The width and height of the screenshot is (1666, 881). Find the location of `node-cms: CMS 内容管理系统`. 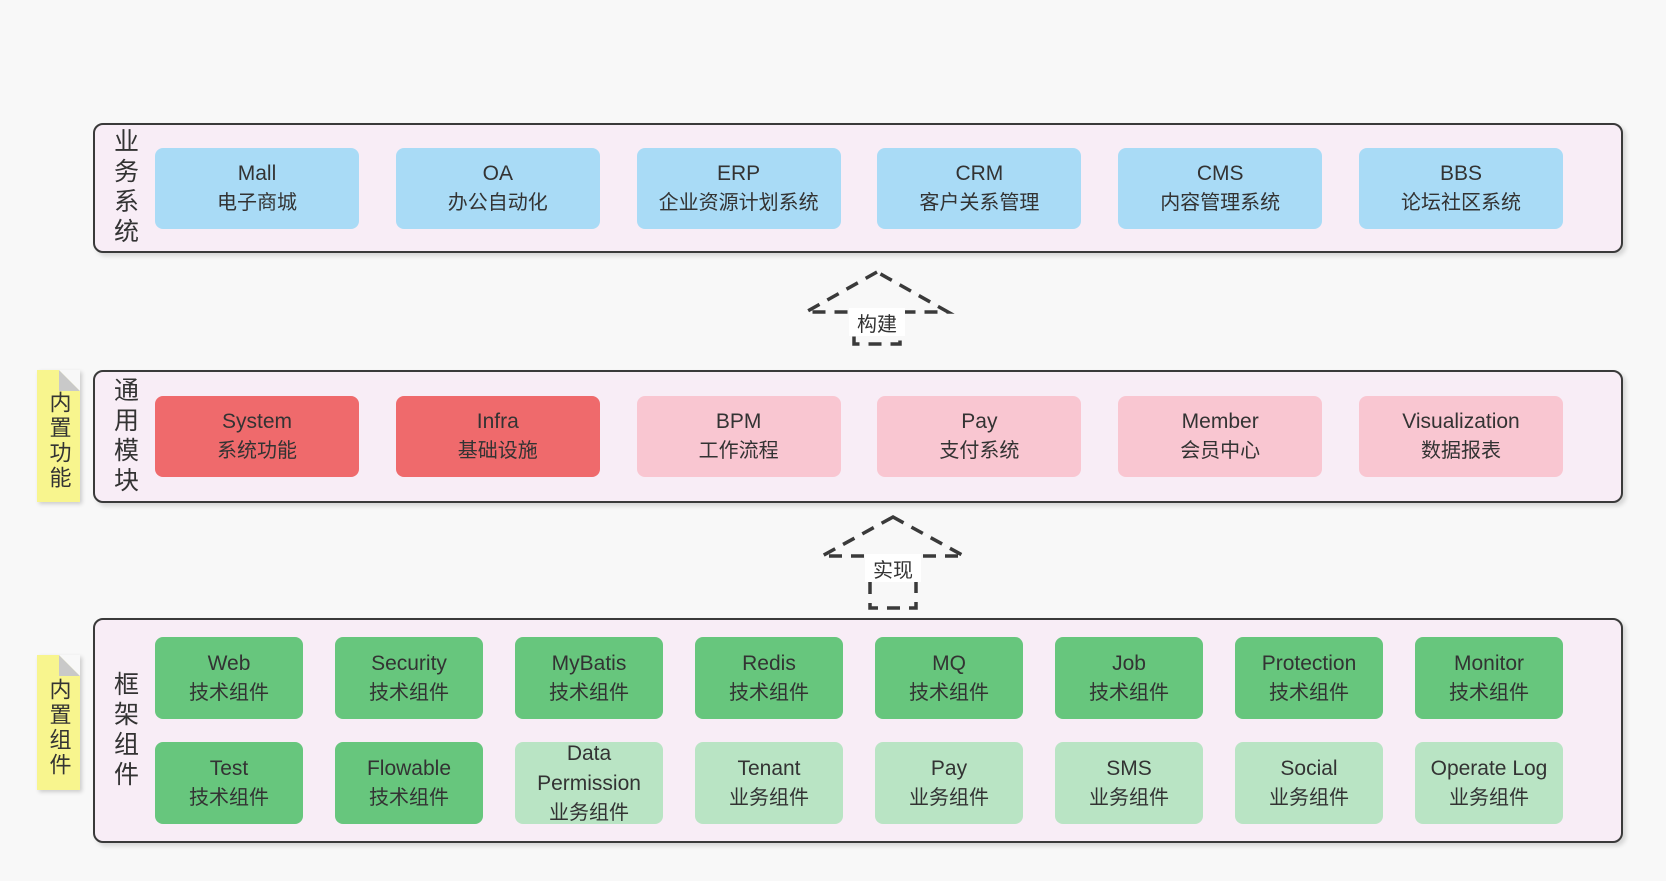

node-cms: CMS 内容管理系统 is located at coordinates (1220, 188).